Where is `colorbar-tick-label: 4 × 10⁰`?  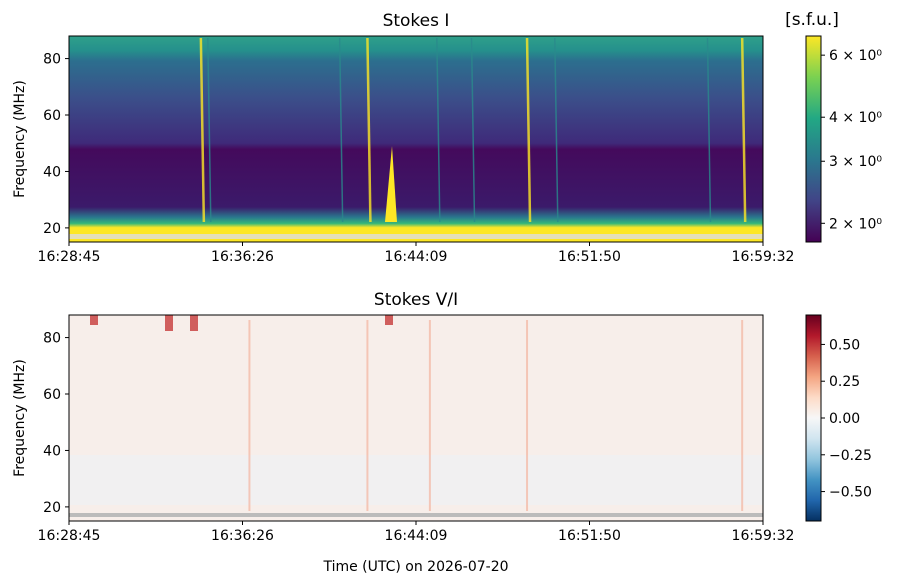
colorbar-tick-label: 4 × 10⁰ is located at coordinates (855, 118).